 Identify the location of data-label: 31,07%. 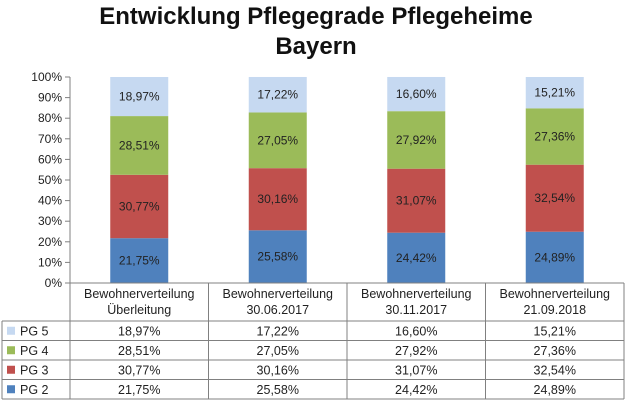
(416, 201).